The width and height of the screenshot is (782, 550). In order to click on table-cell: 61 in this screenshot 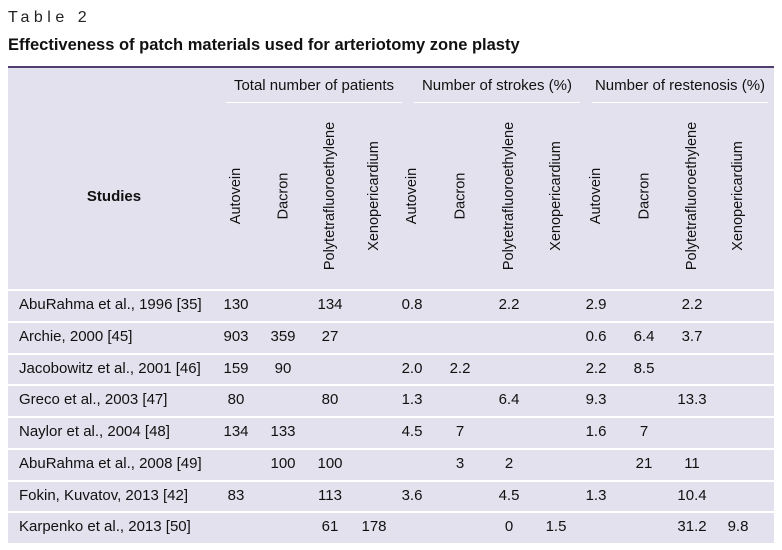, I will do `click(330, 527)`.